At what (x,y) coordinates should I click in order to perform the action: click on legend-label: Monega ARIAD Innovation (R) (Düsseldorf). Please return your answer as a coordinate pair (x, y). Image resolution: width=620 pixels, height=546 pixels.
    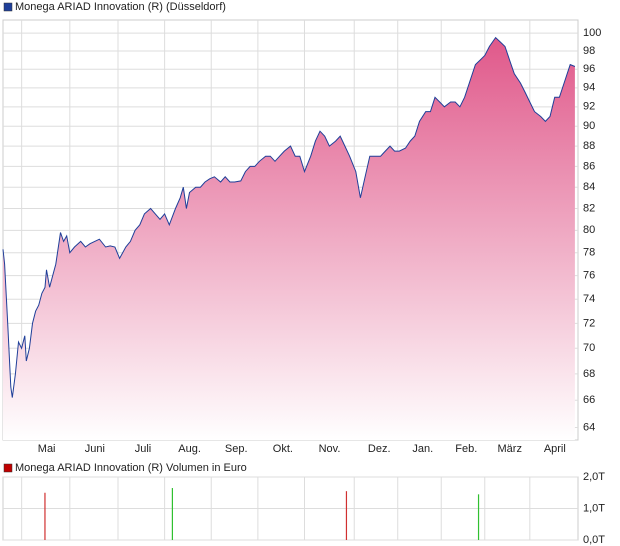
    Looking at the image, I should click on (120, 7).